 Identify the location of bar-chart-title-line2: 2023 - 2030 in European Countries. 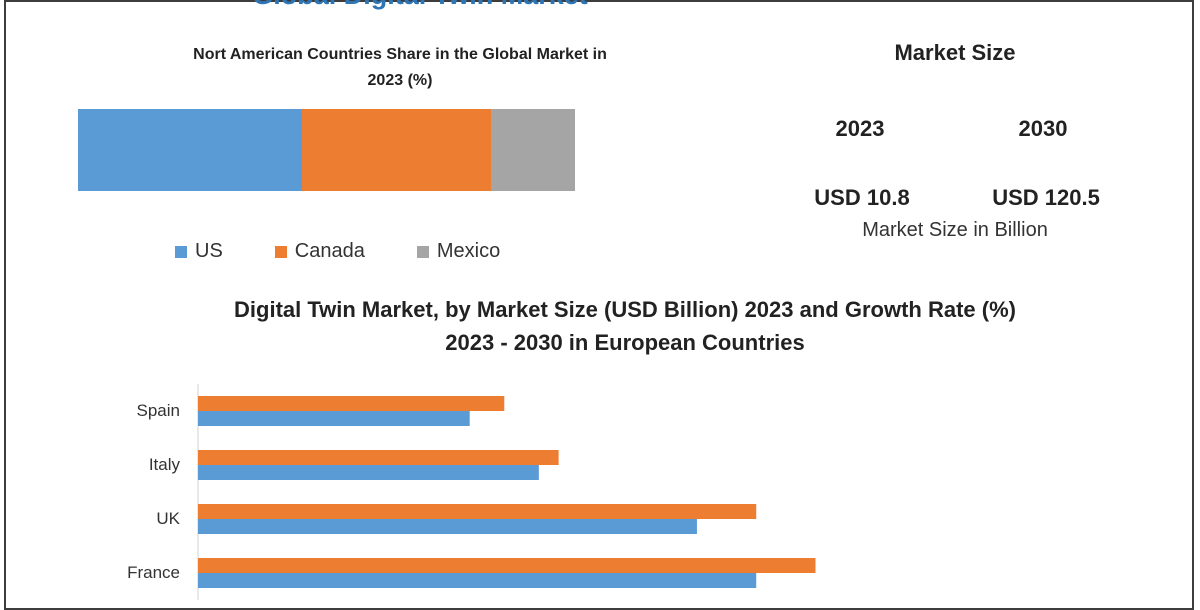
(625, 342).